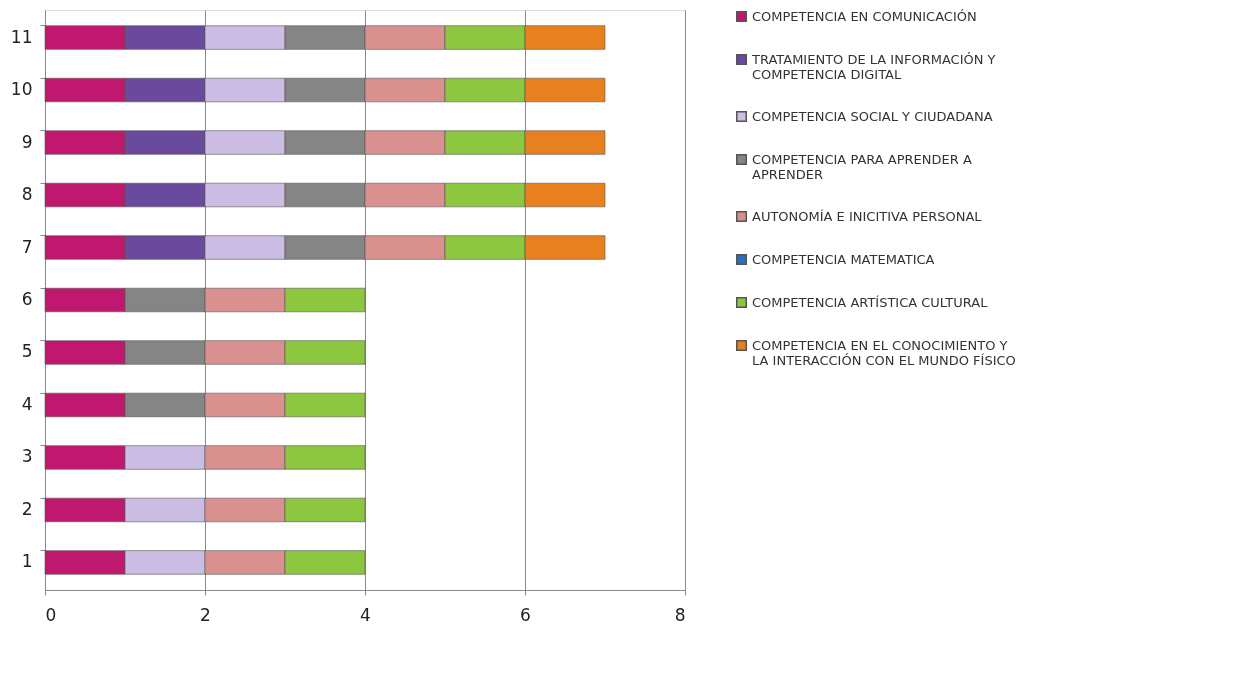 This screenshot has height=678, width=1253. Describe the element at coordinates (27, 561) in the screenshot. I see `y-tick-label: 1` at that location.